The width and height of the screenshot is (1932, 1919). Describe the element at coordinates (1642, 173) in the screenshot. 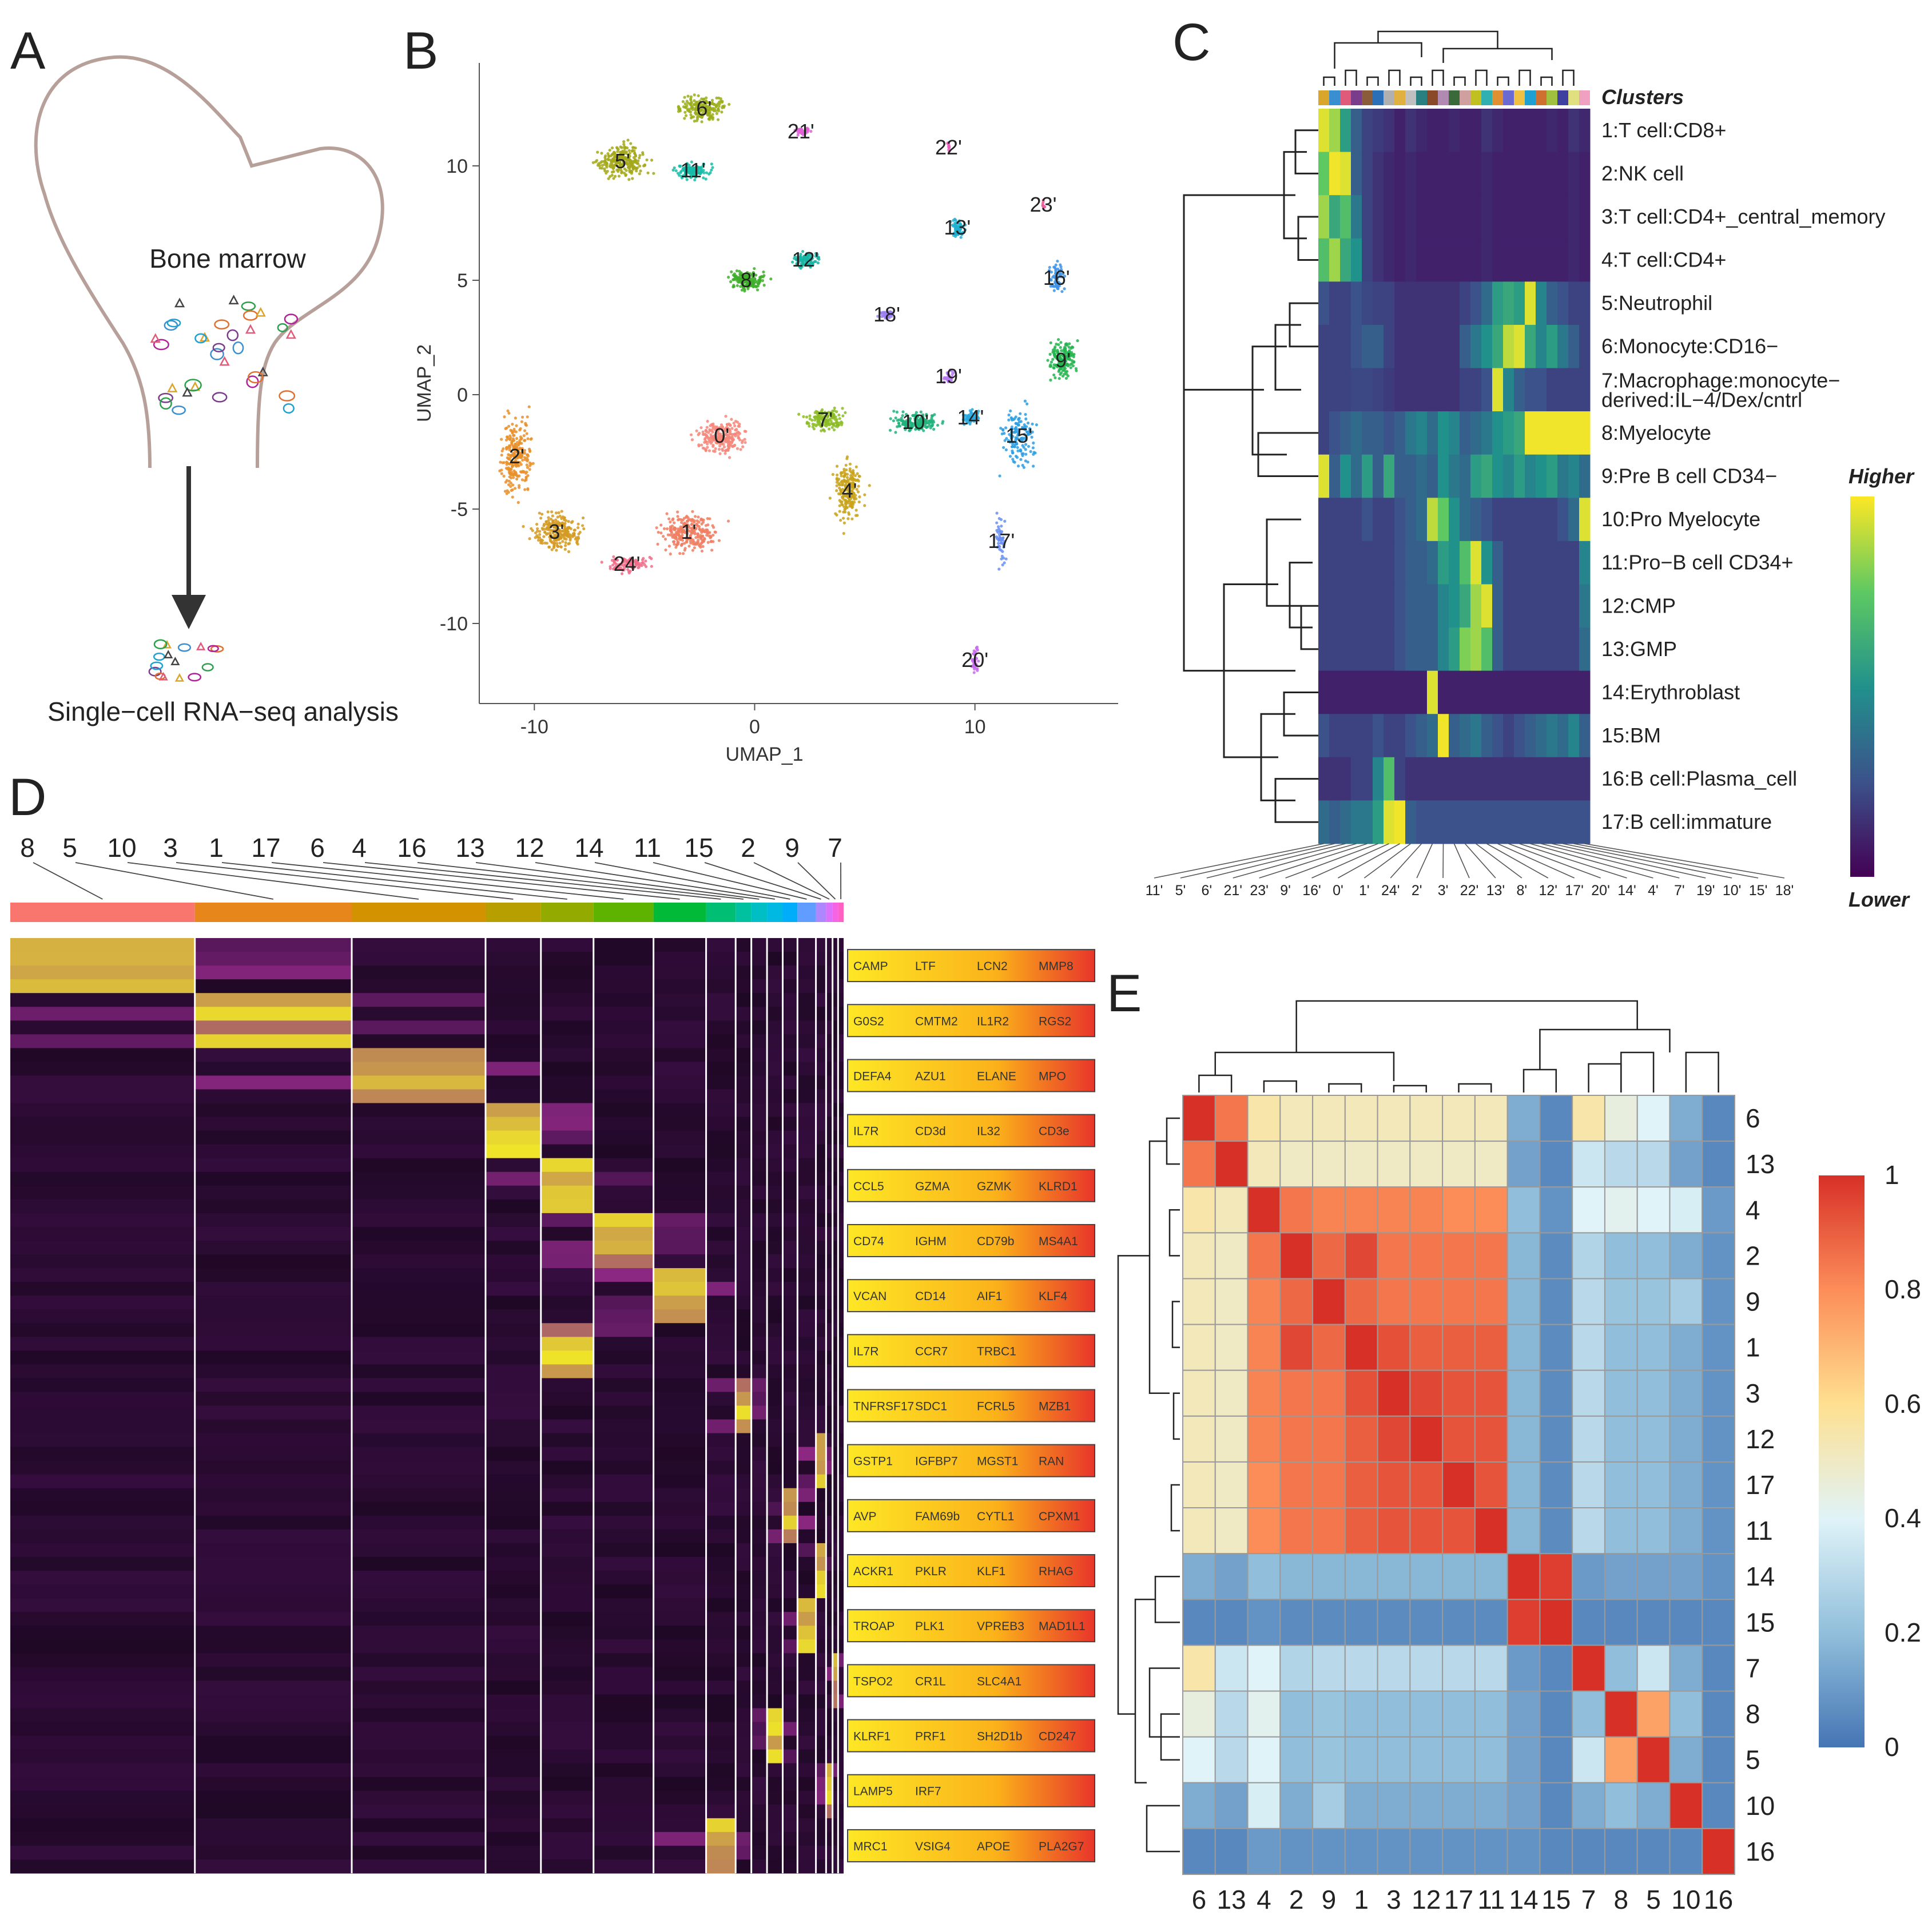

I see `annotation-row-label: 2:NK cell` at that location.